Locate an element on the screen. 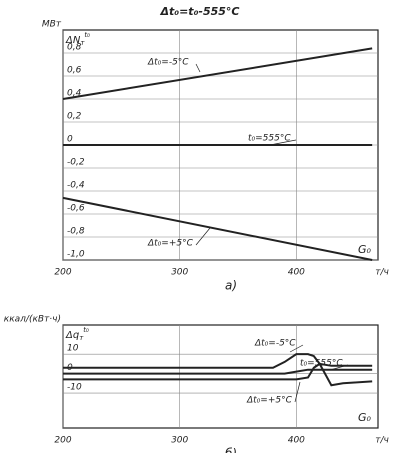 This screenshot has width=419, height=453. y-tick-label: -0,4 is located at coordinates (76, 186).